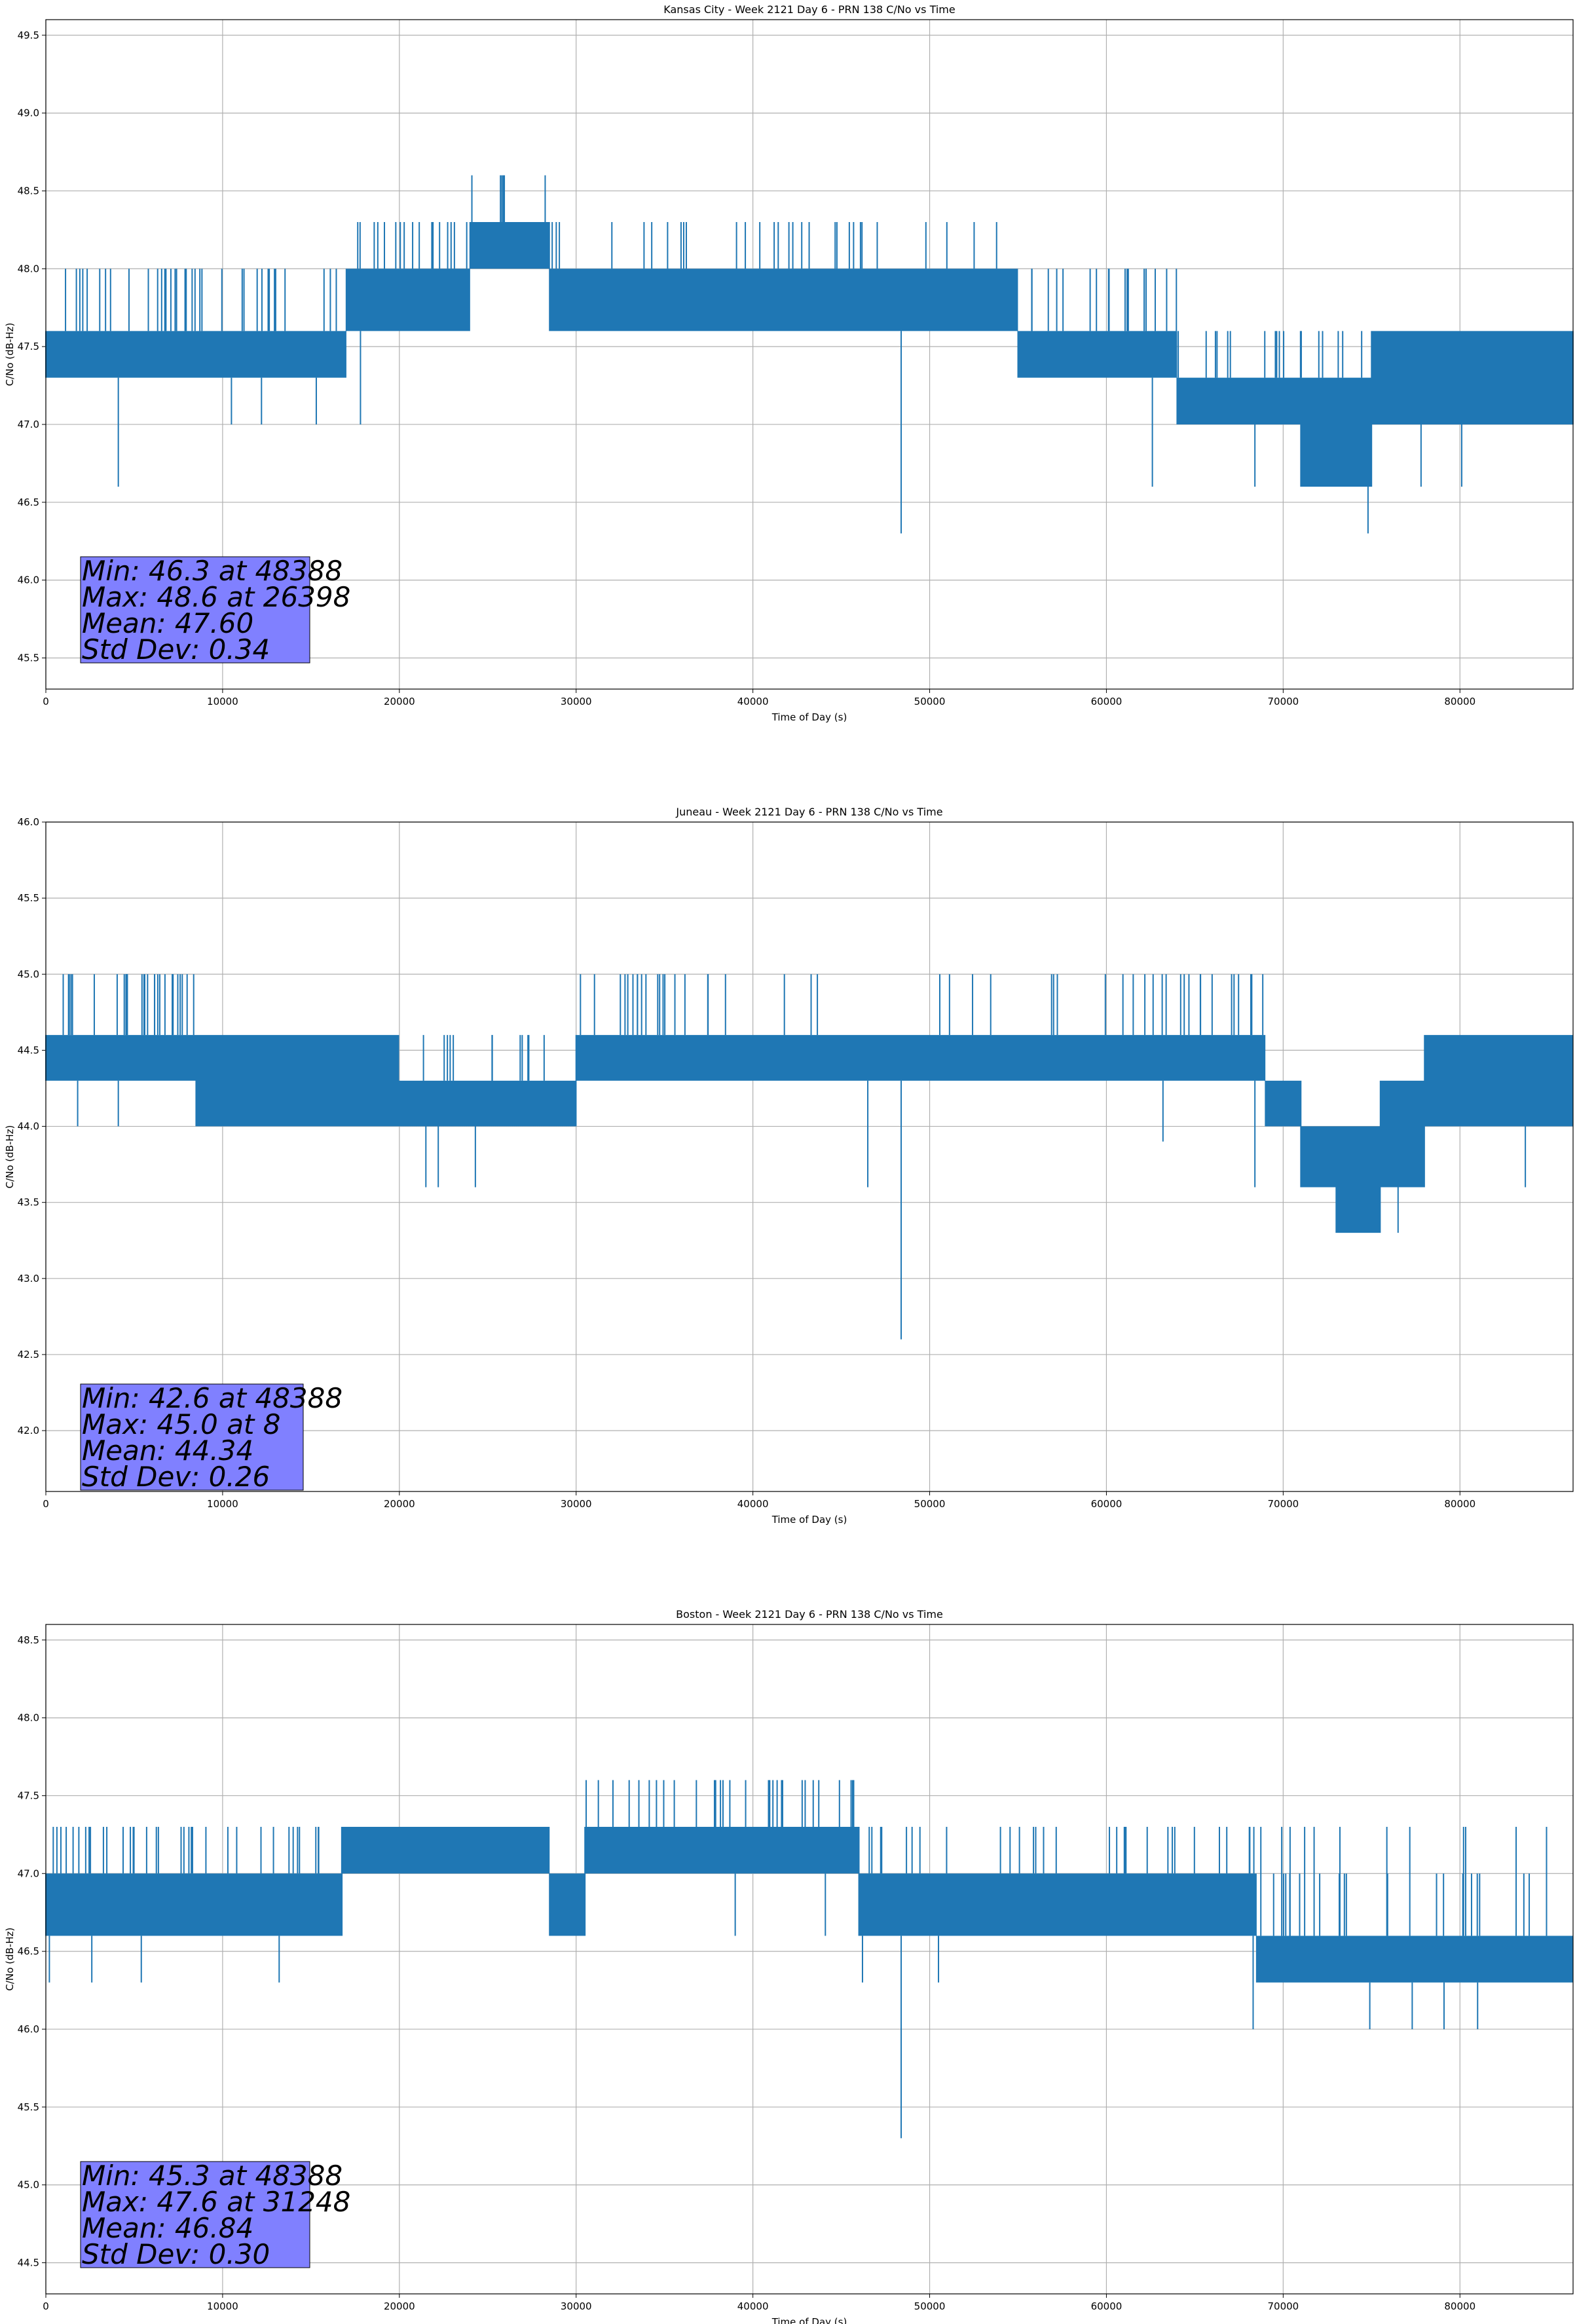 The width and height of the screenshot is (1577, 2324). What do you see at coordinates (181, 1424) in the screenshot?
I see `stats-max: Max: 45.0 at 8` at bounding box center [181, 1424].